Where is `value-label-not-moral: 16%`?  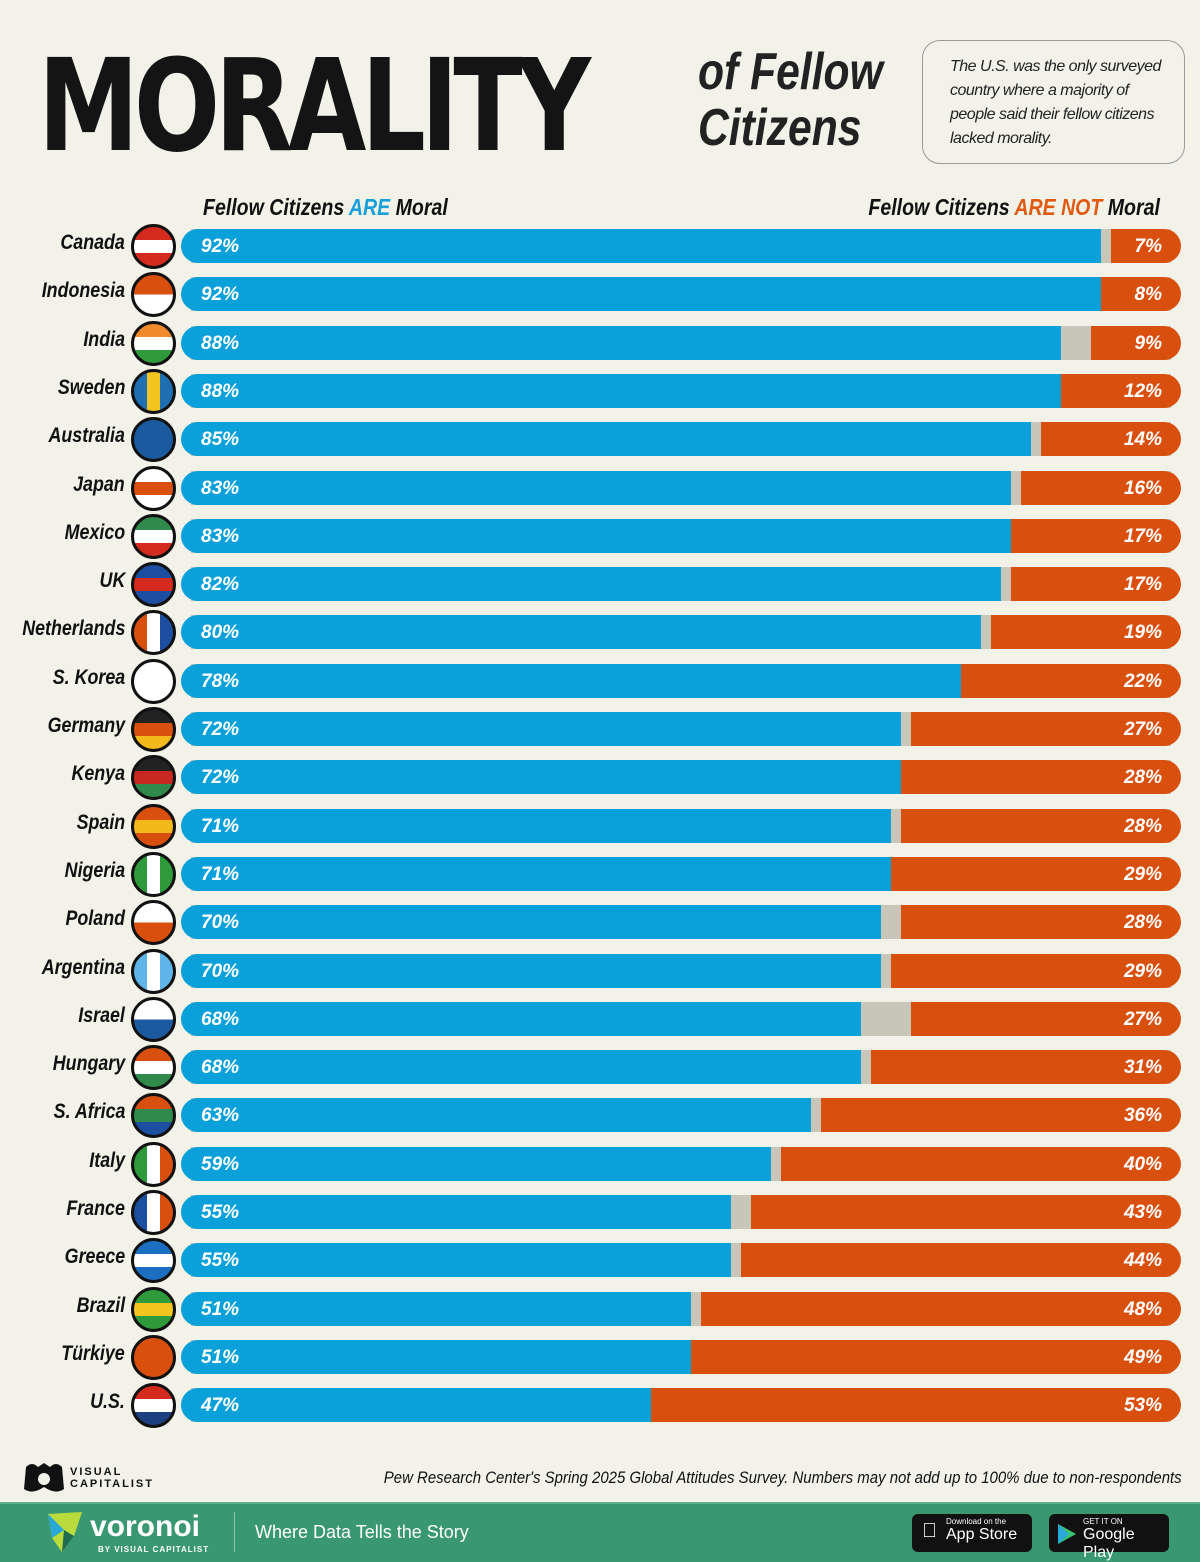
value-label-not-moral: 16% is located at coordinates (1142, 488).